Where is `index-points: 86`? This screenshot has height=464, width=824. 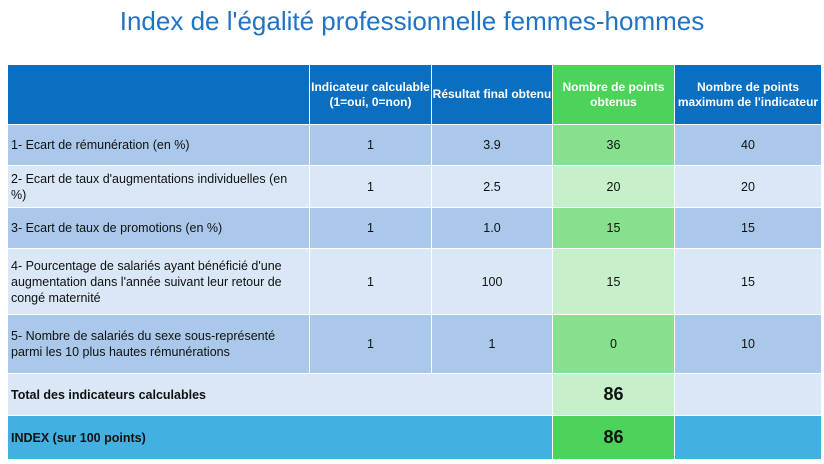 index-points: 86 is located at coordinates (614, 438).